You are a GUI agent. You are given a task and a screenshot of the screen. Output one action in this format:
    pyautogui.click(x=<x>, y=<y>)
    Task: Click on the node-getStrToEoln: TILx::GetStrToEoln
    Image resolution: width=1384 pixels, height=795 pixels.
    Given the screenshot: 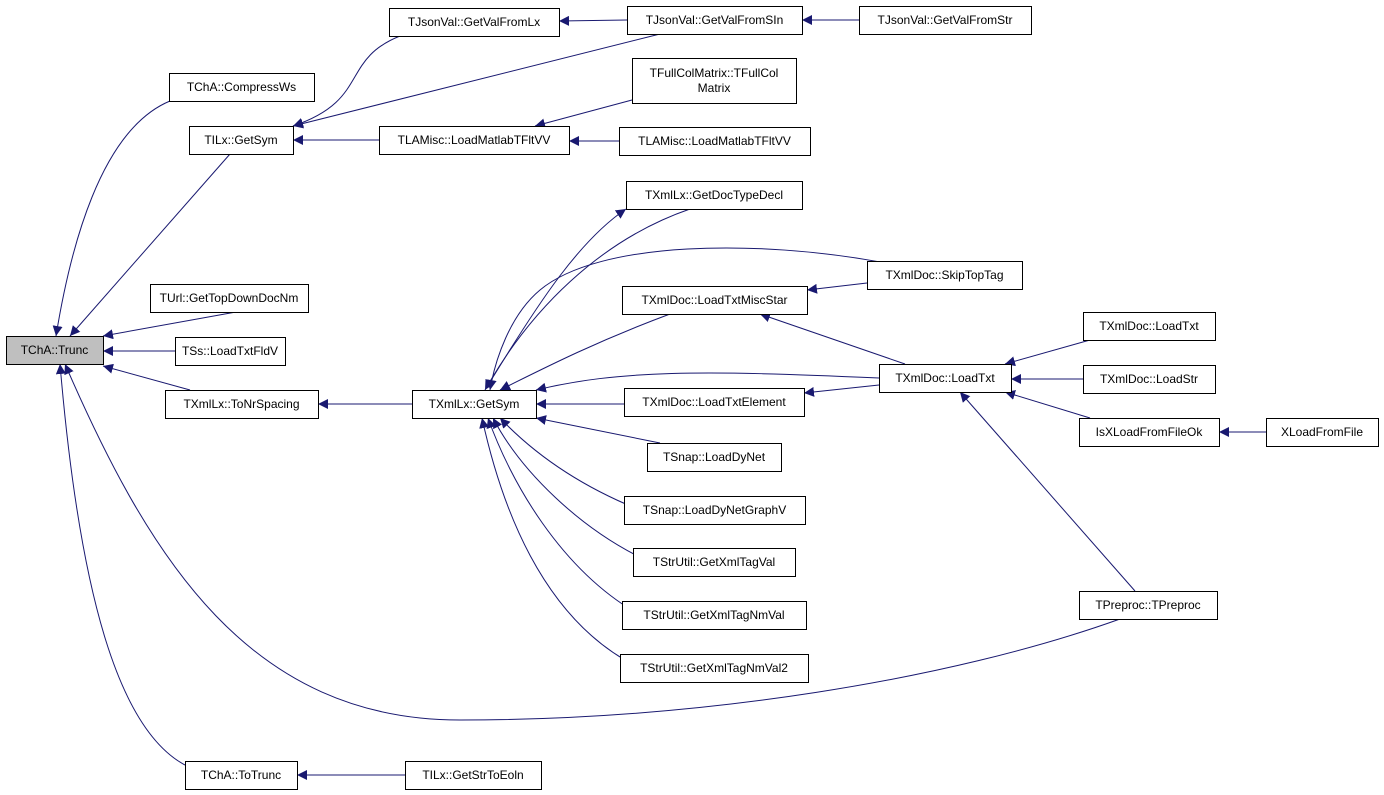 What is the action you would take?
    pyautogui.click(x=473, y=775)
    